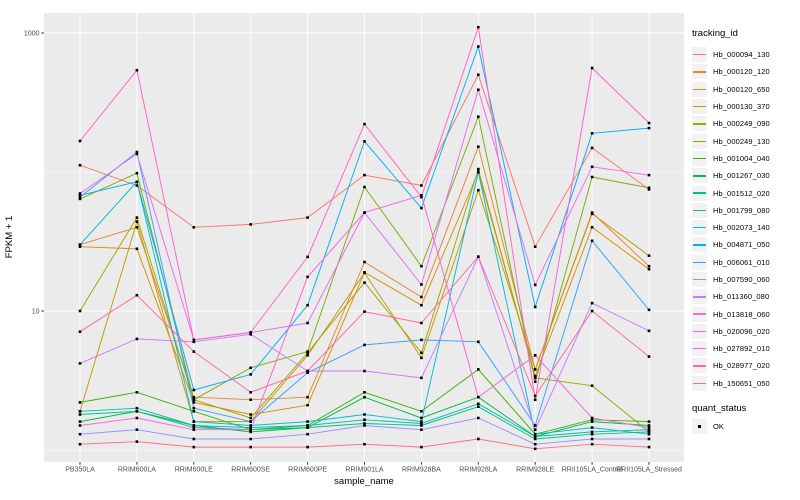  I want to click on legend-item-label: Hb_000120_120, so click(741, 72).